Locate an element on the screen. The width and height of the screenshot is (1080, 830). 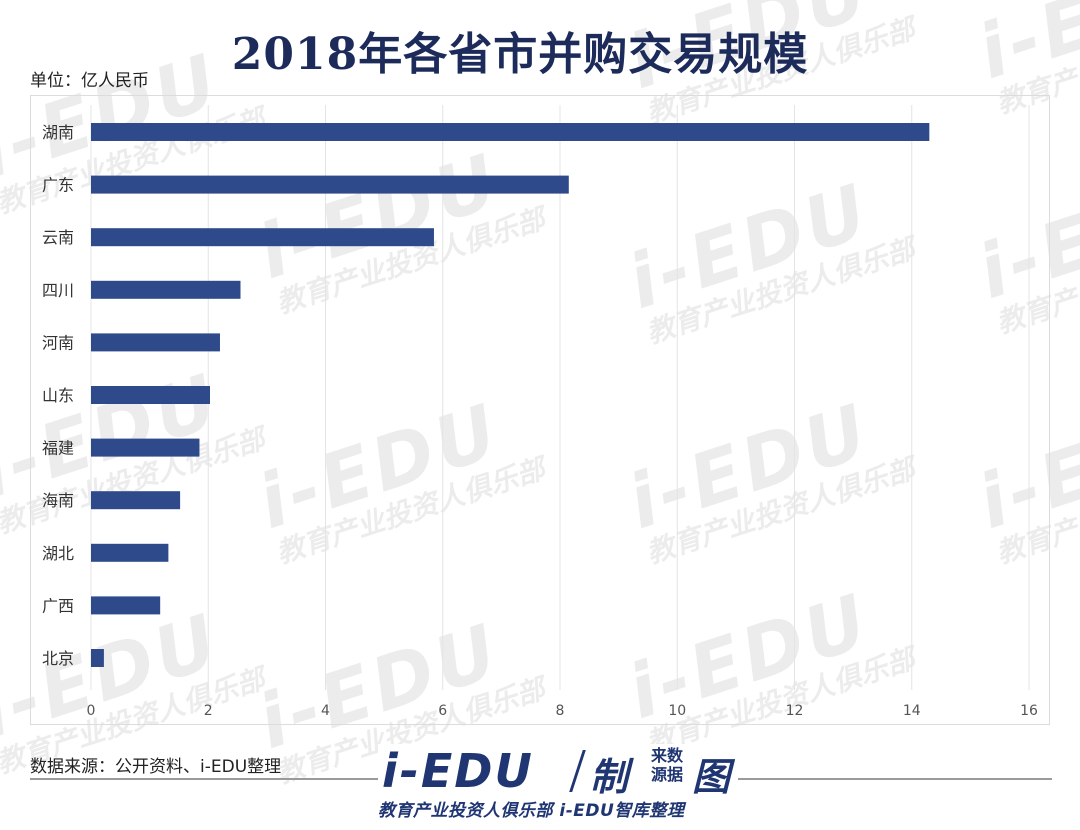
x-tick-label: 8 is located at coordinates (560, 711).